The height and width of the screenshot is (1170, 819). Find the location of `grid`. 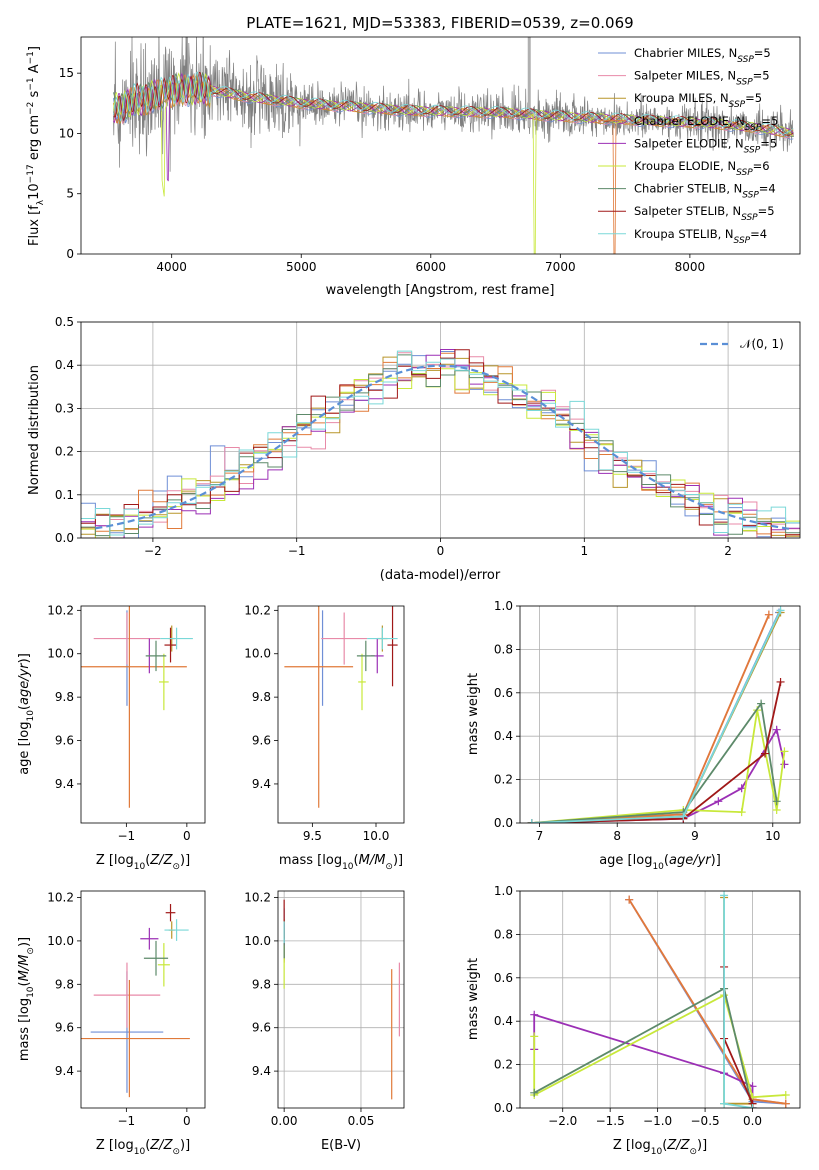

grid is located at coordinates (660, 999).